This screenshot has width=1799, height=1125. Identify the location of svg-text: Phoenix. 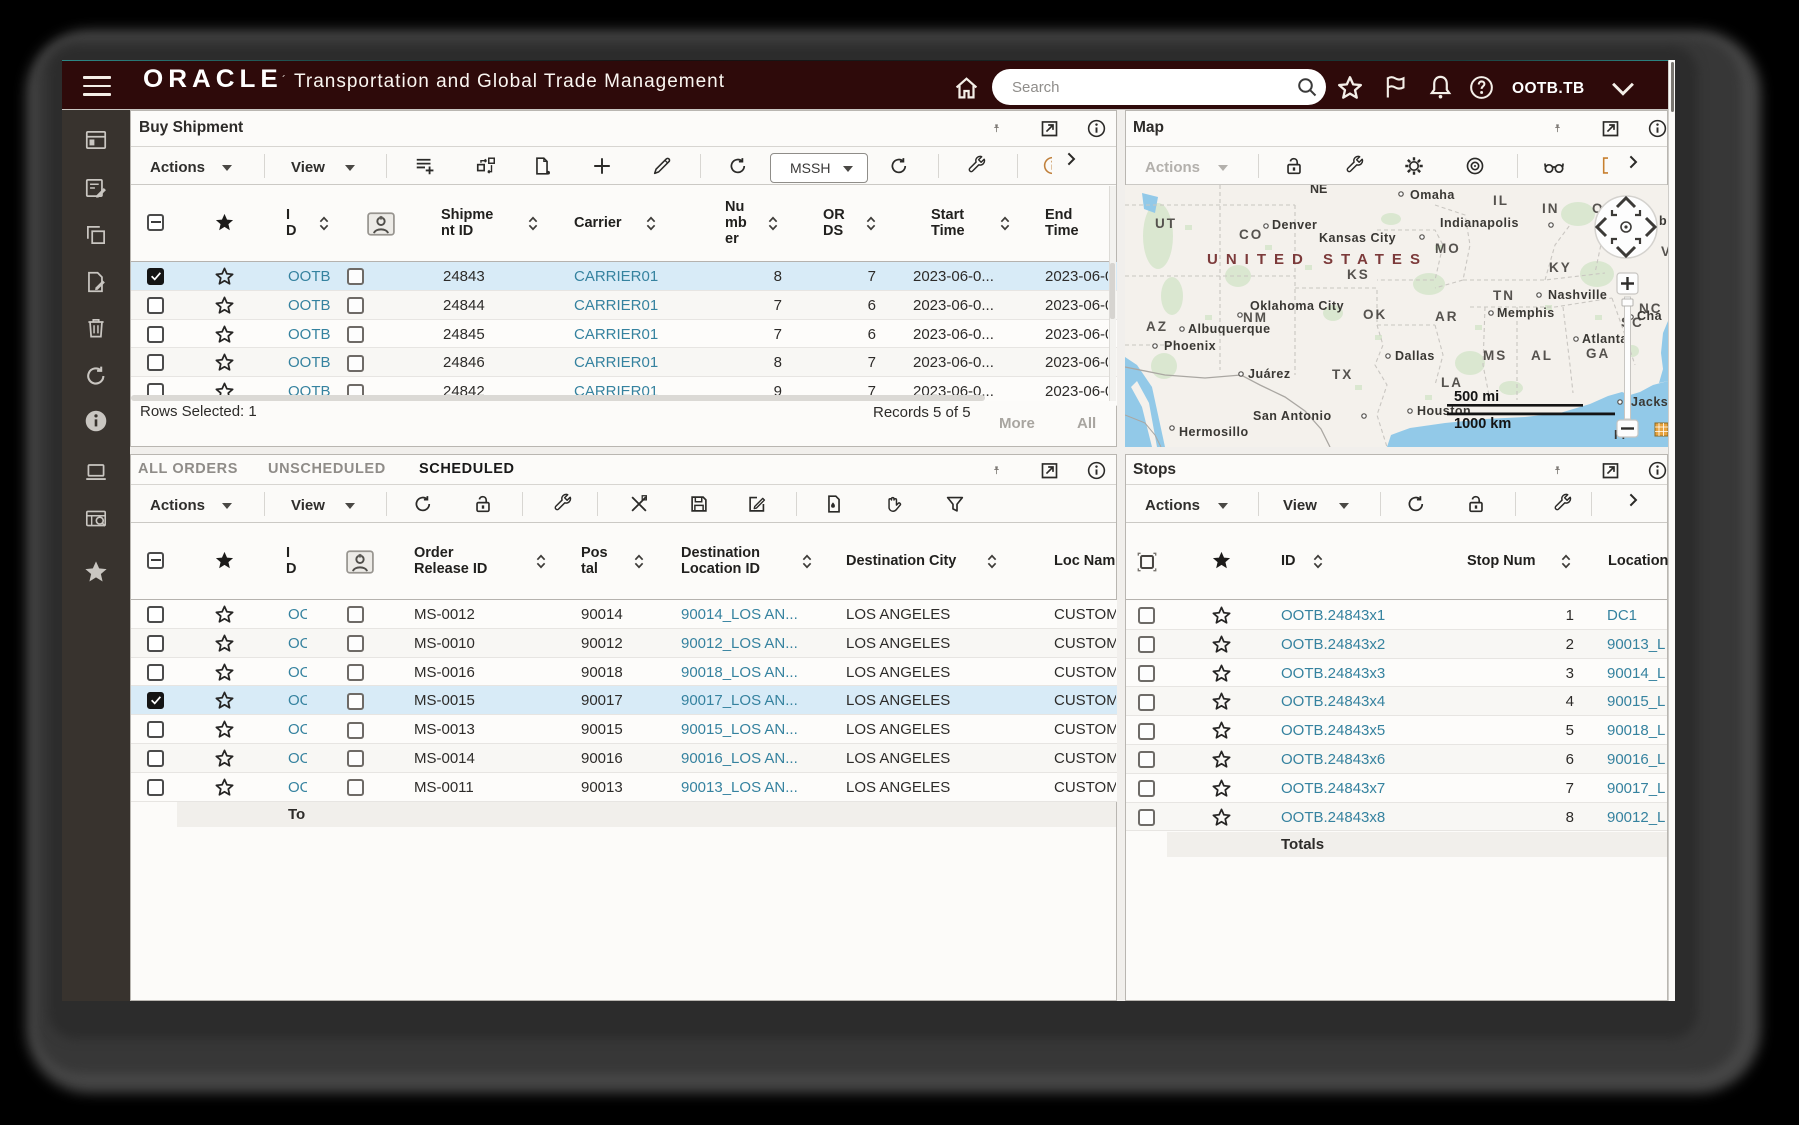
(1190, 346).